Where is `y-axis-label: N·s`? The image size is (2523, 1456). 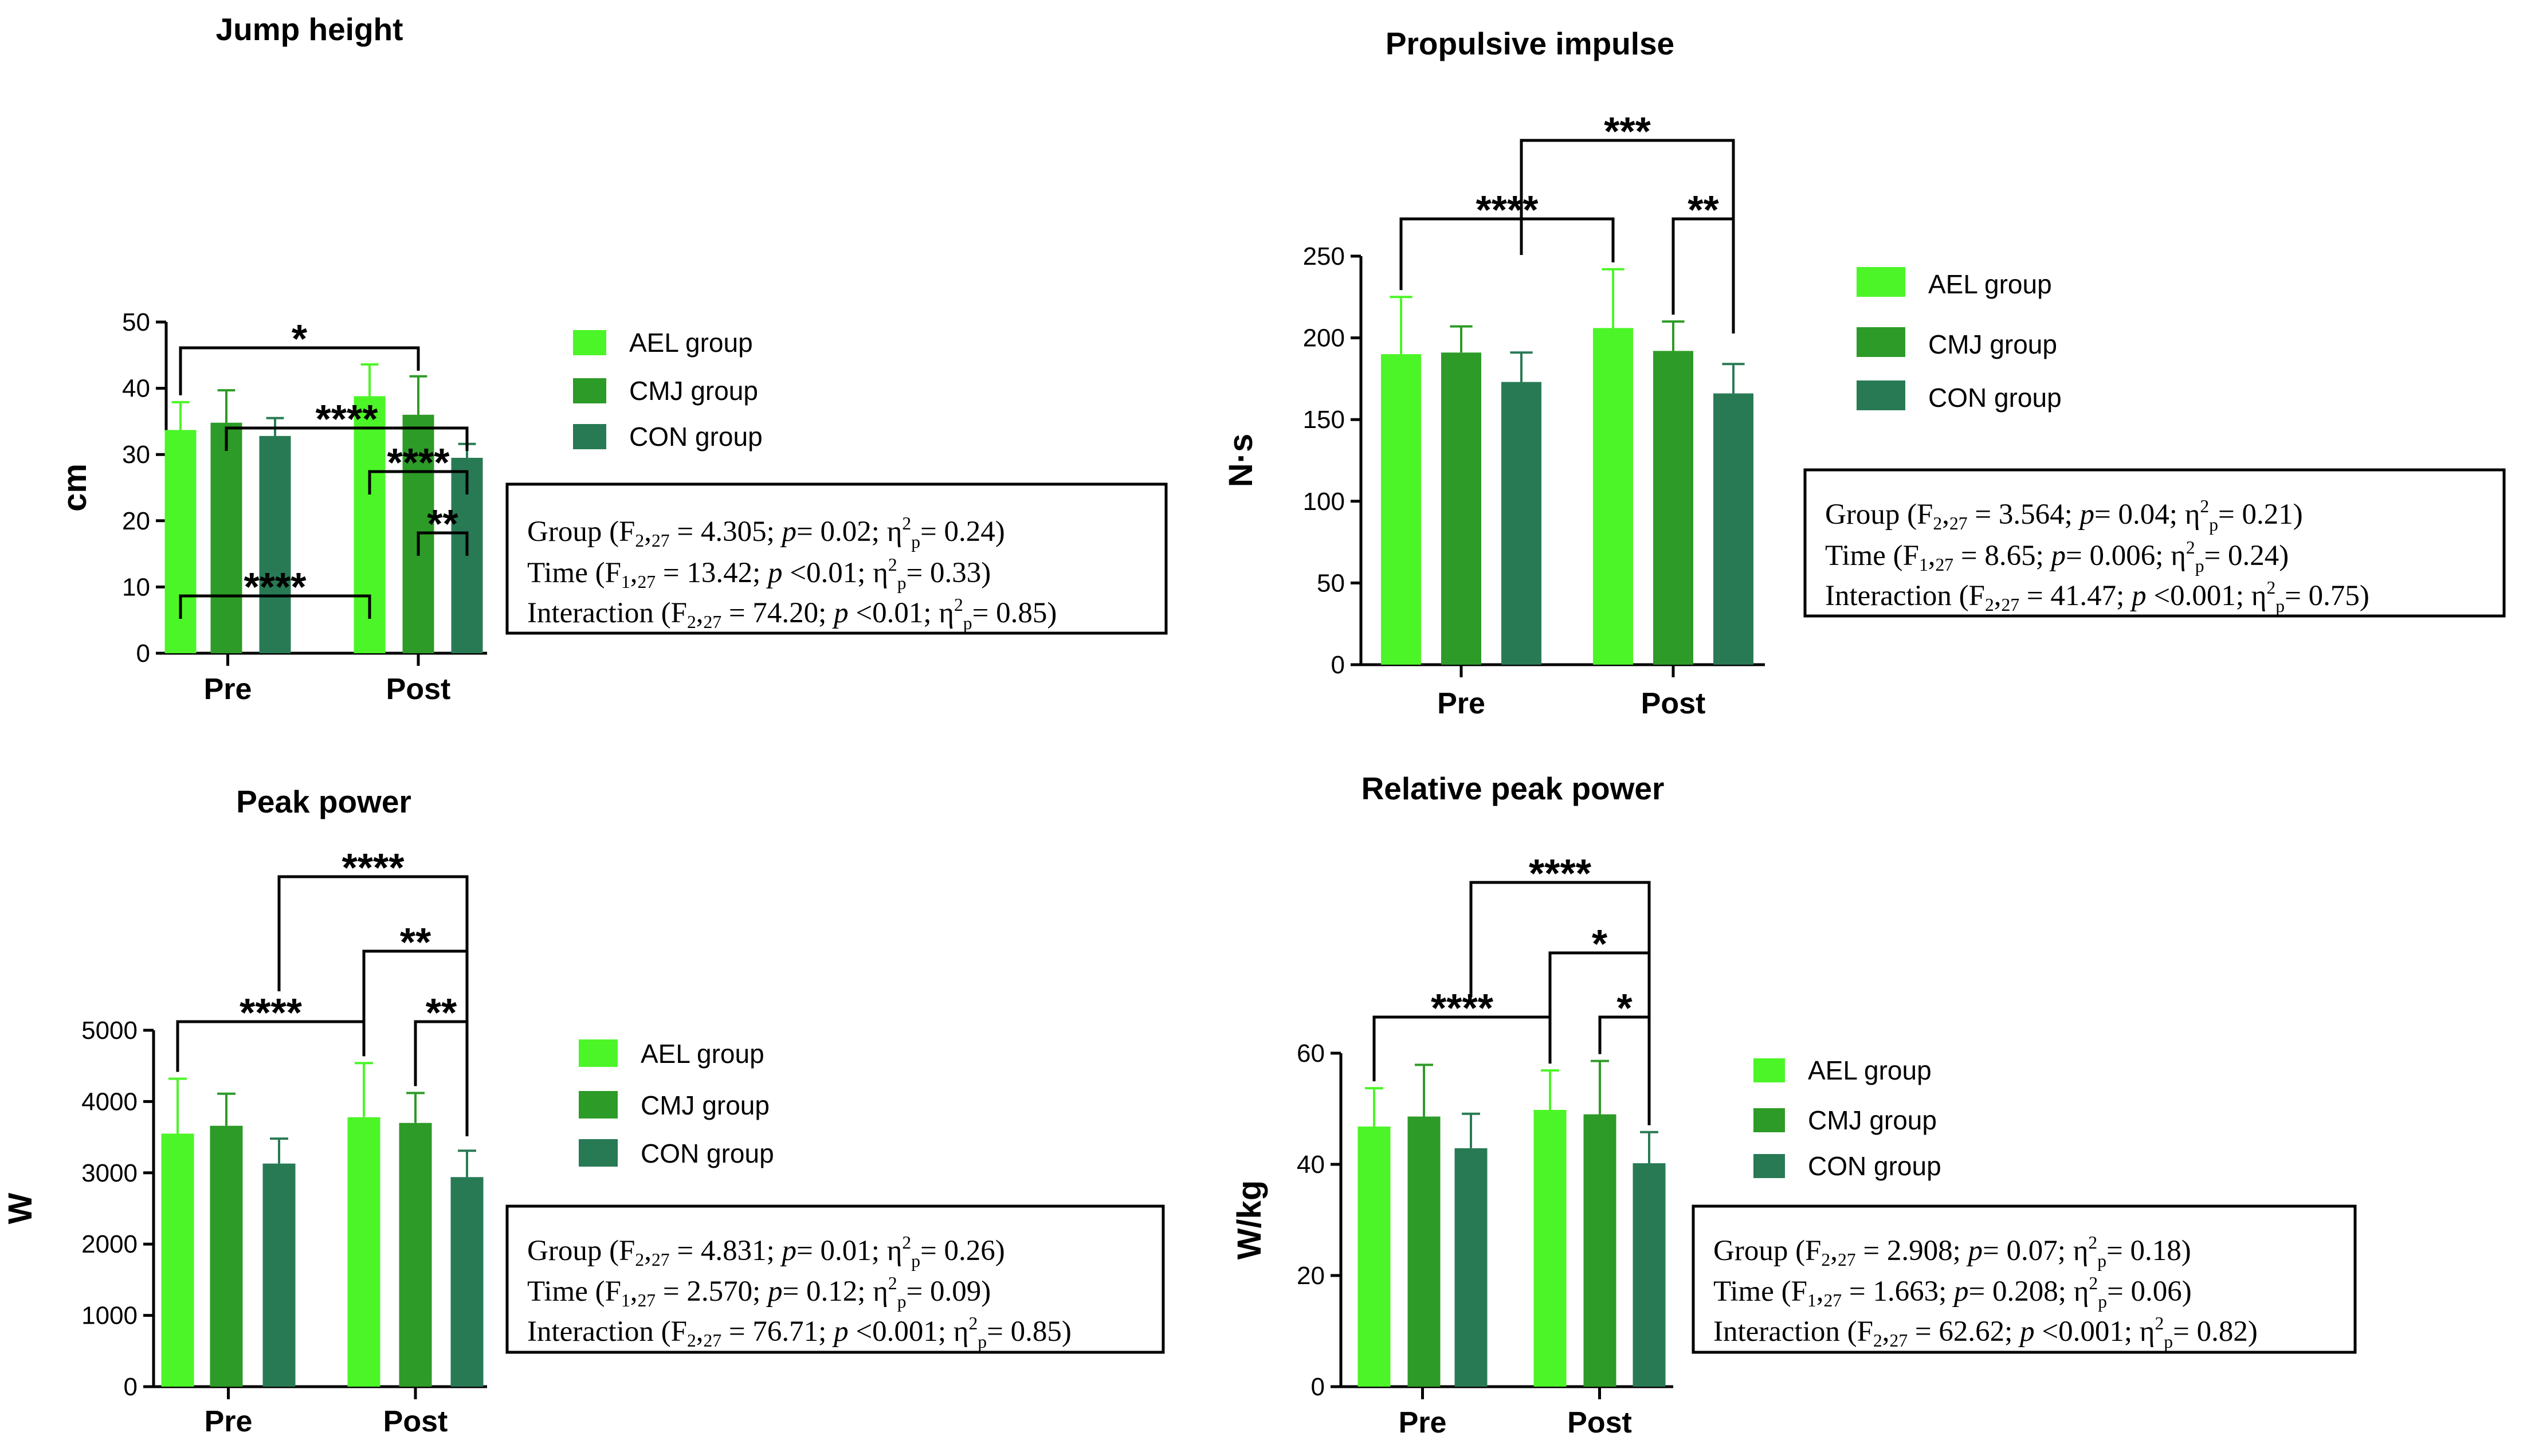 y-axis-label: N·s is located at coordinates (1240, 461).